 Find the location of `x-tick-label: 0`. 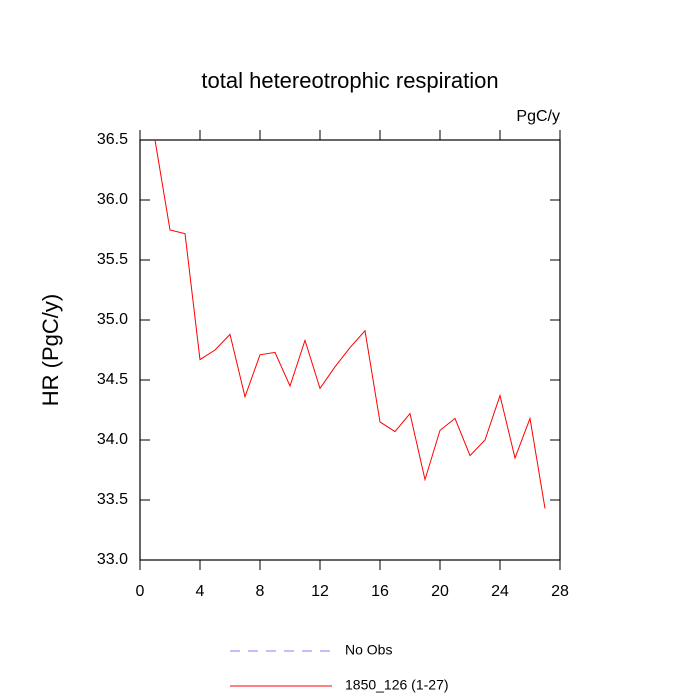

x-tick-label: 0 is located at coordinates (140, 591).